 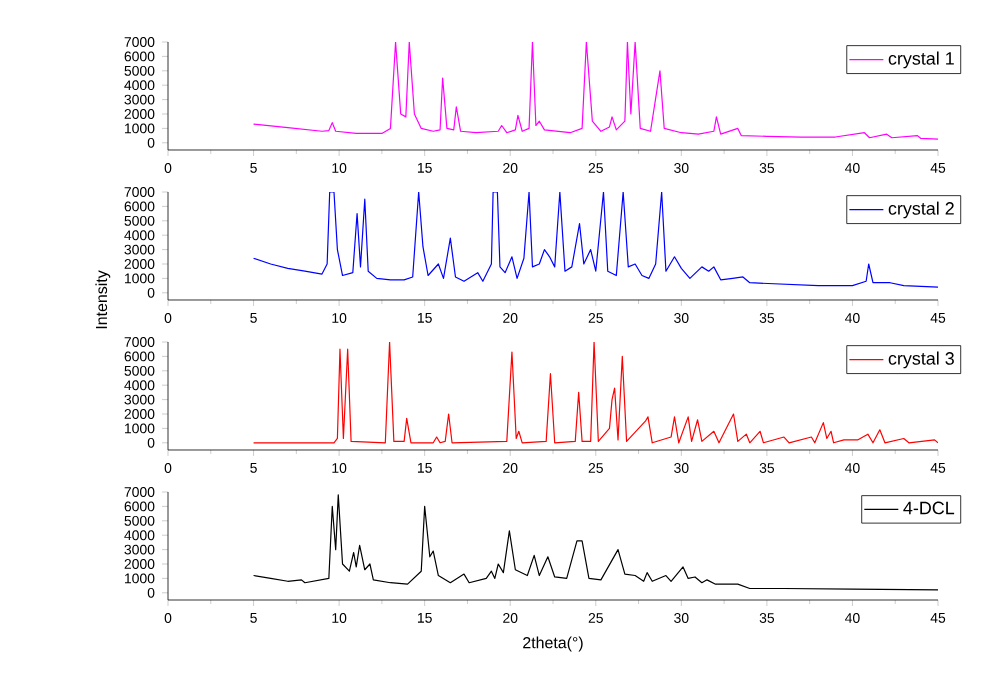 I want to click on legend-label: crystal 1, so click(x=921, y=60).